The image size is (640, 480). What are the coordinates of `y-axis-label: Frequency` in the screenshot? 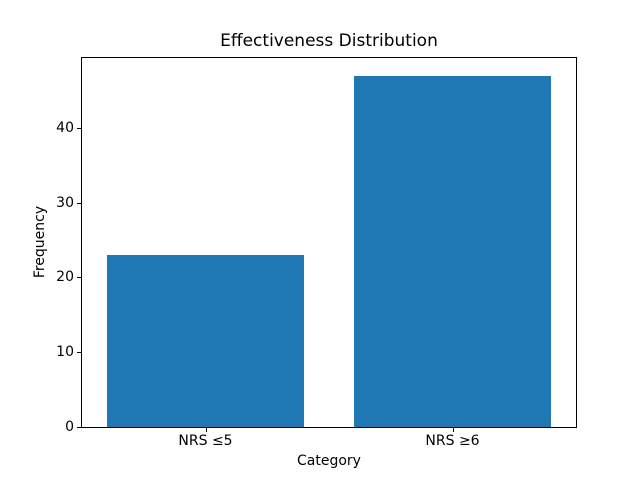 It's located at (40, 242).